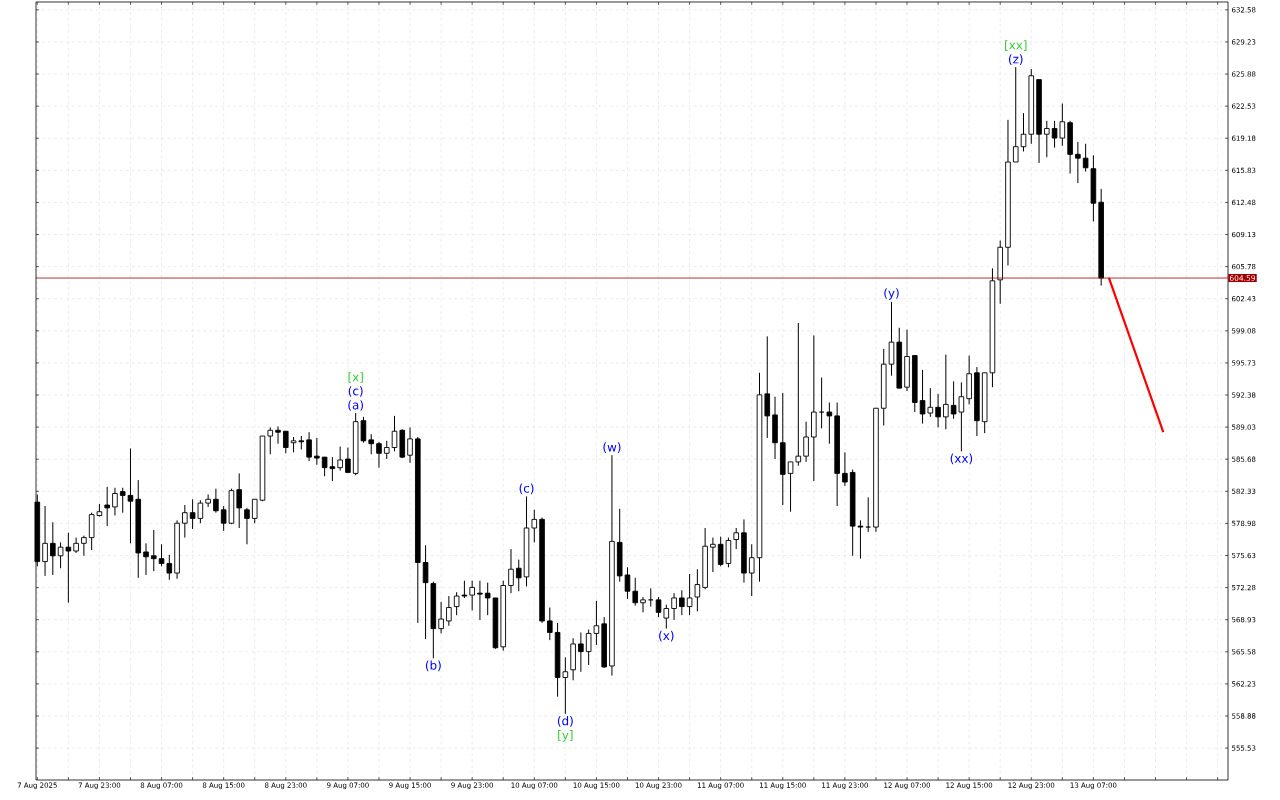 The height and width of the screenshot is (800, 1280). I want to click on annotation: (d), so click(565, 721).